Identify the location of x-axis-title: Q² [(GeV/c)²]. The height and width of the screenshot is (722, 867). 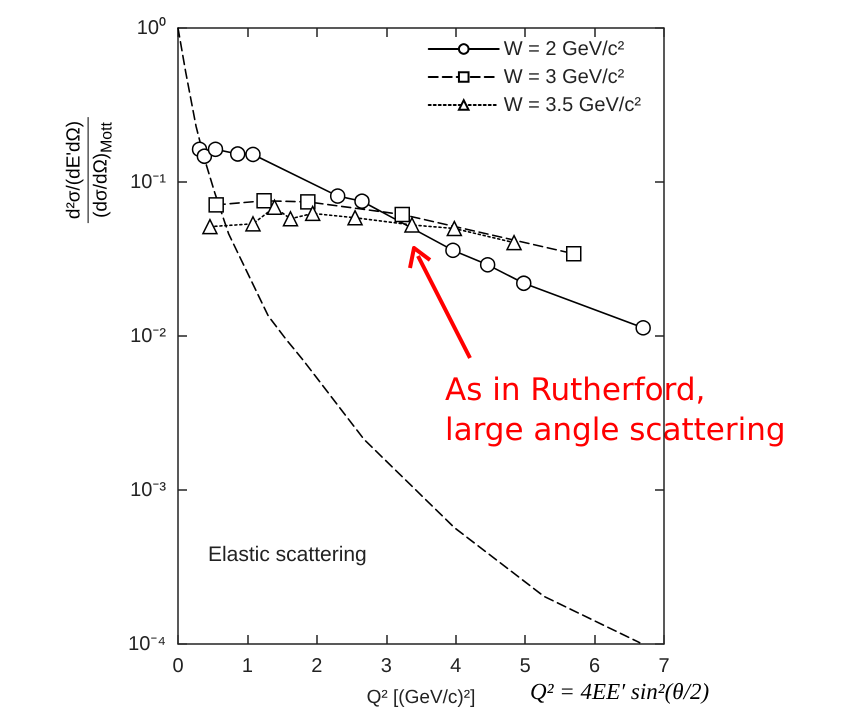
(421, 697).